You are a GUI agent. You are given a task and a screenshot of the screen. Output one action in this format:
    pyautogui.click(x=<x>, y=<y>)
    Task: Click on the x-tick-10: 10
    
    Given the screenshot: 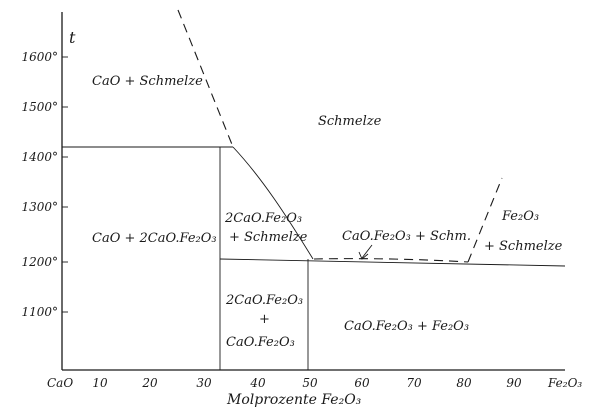 What is the action you would take?
    pyautogui.click(x=100, y=383)
    